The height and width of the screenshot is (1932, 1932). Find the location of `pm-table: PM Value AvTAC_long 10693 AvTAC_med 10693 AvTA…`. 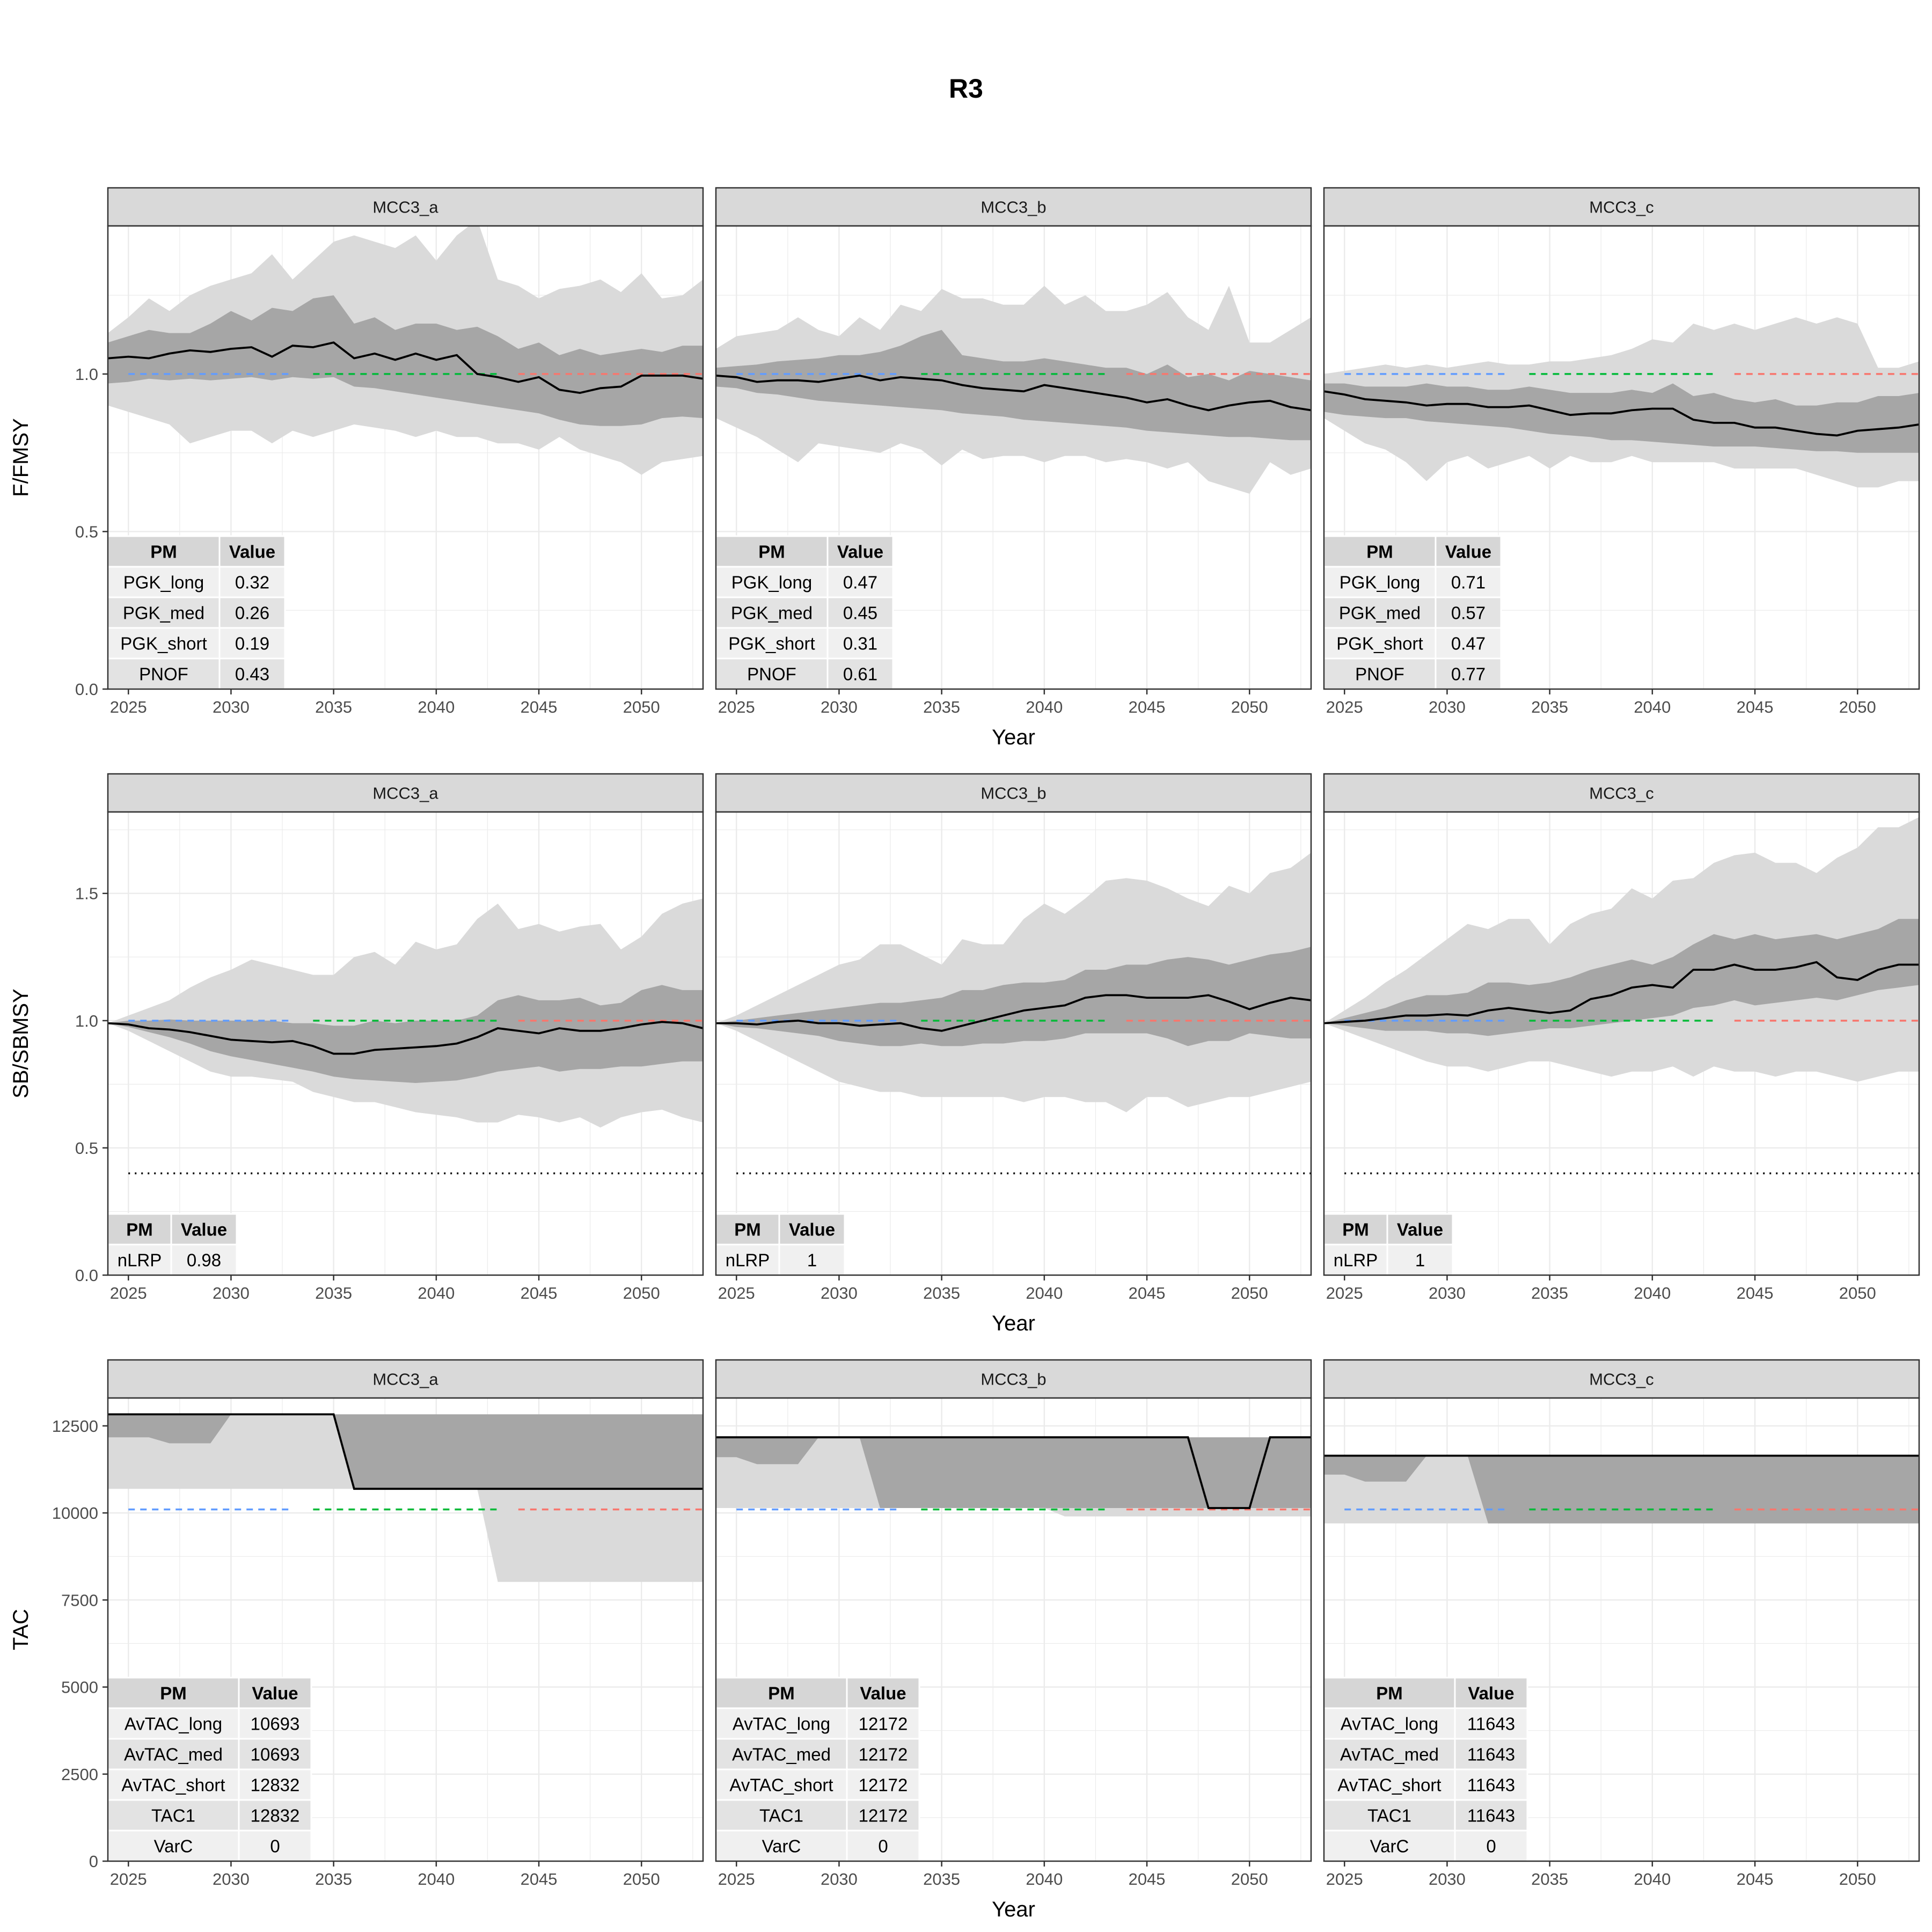

pm-table: PM Value AvTAC_long 10693 AvTAC_med 10693 AvTA… is located at coordinates (209, 1769).